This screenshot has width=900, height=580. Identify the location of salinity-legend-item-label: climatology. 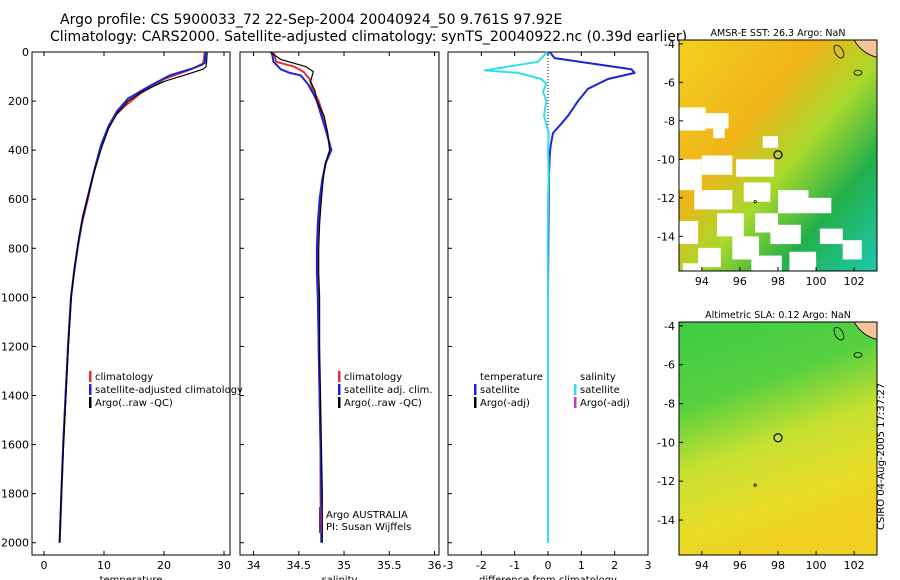
(373, 377).